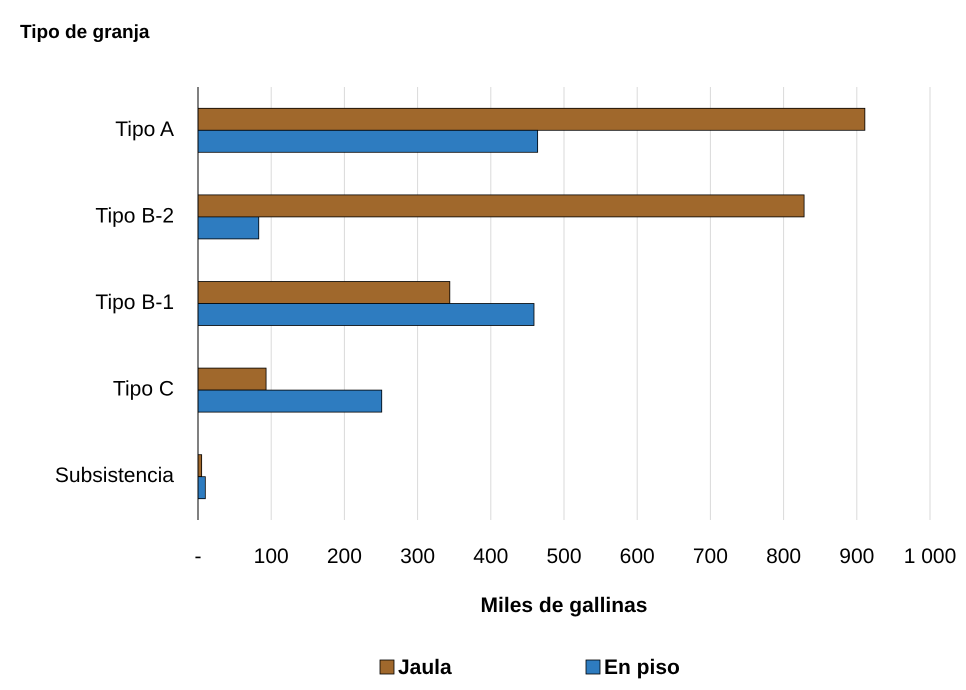  What do you see at coordinates (114, 476) in the screenshot?
I see `y-tick-label: Subsistencia` at bounding box center [114, 476].